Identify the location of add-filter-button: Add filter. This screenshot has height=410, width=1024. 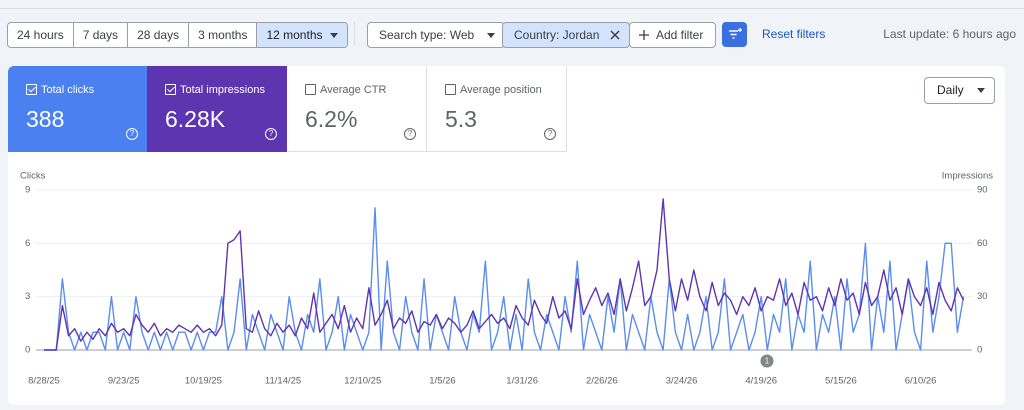
(673, 35).